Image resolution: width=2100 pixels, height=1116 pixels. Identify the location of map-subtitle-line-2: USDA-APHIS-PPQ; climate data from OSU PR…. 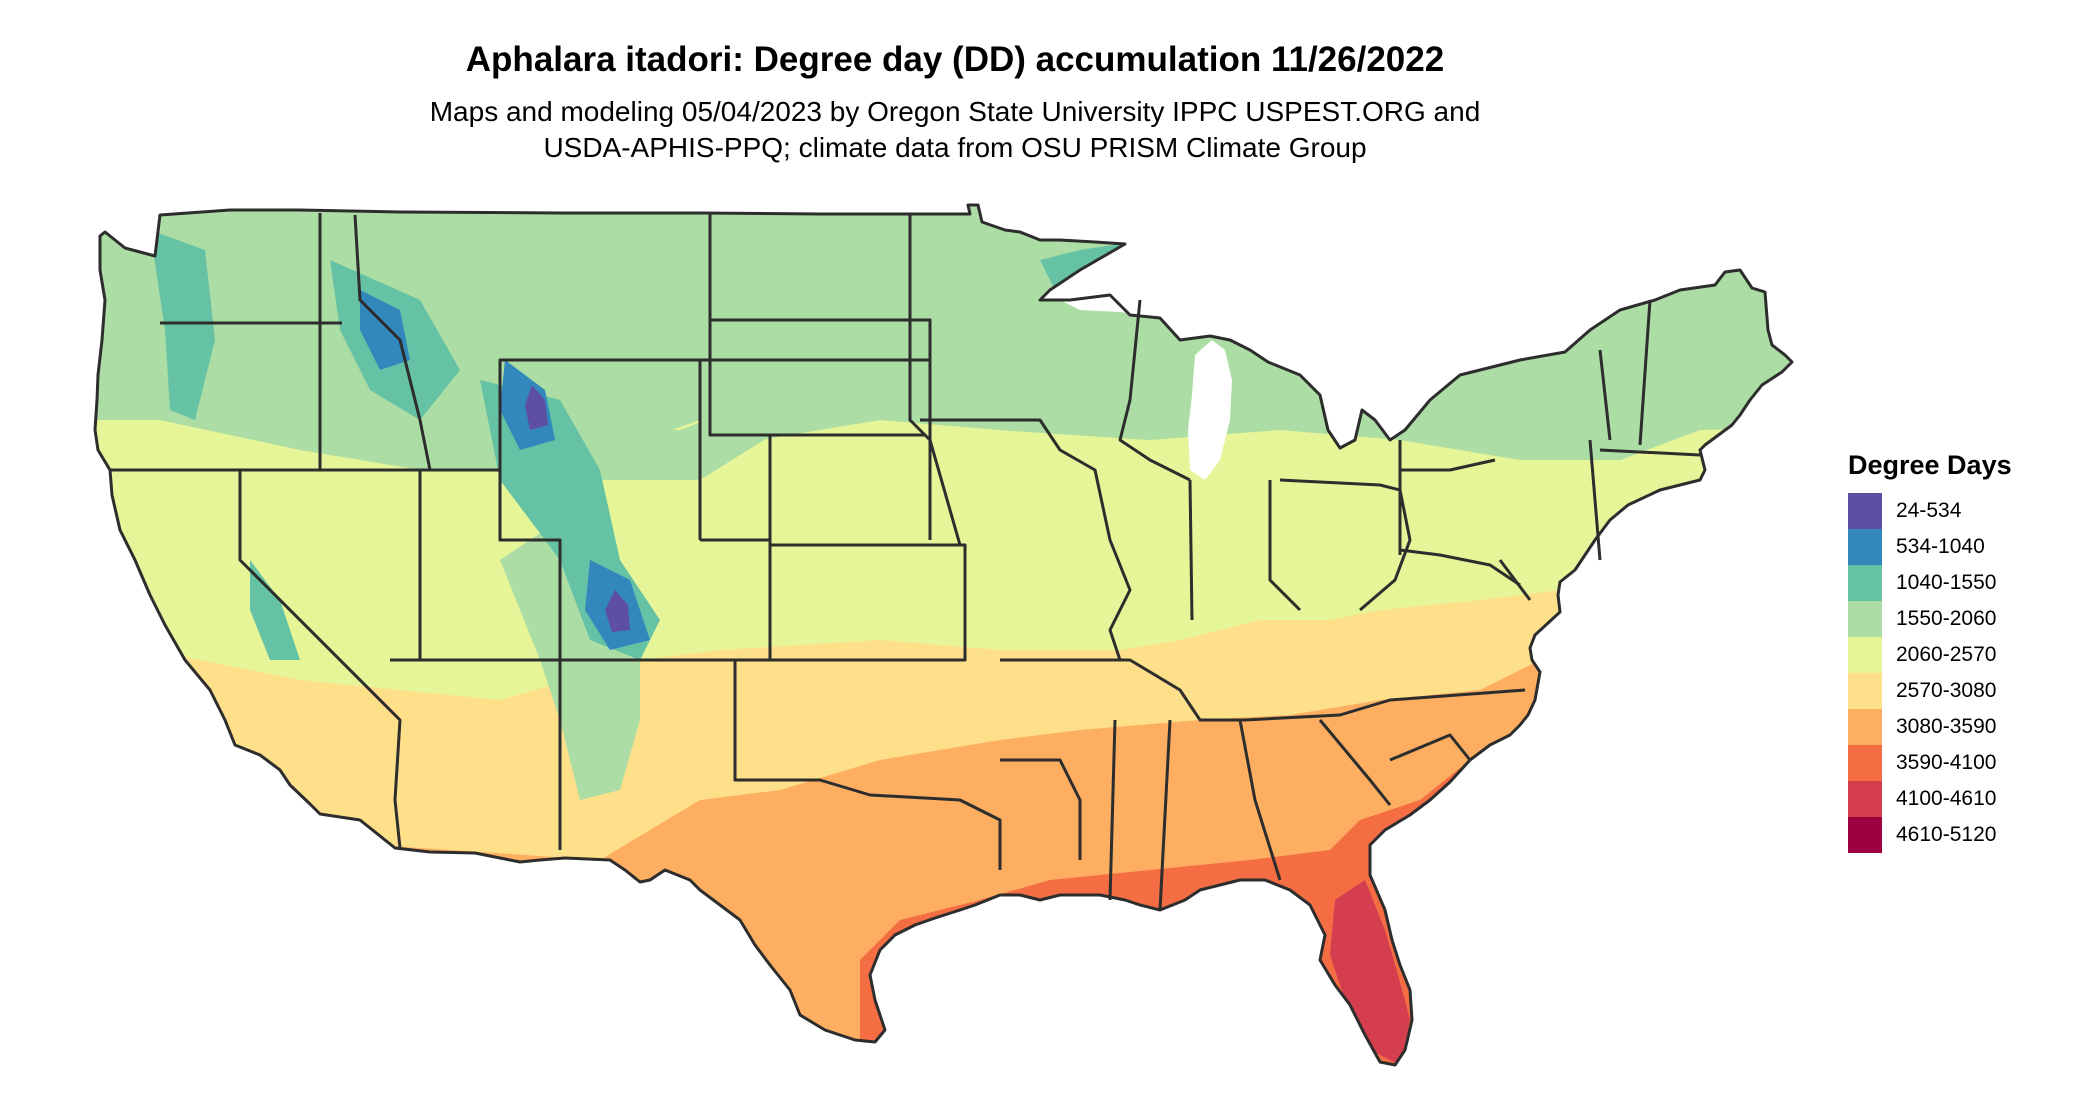
(955, 147).